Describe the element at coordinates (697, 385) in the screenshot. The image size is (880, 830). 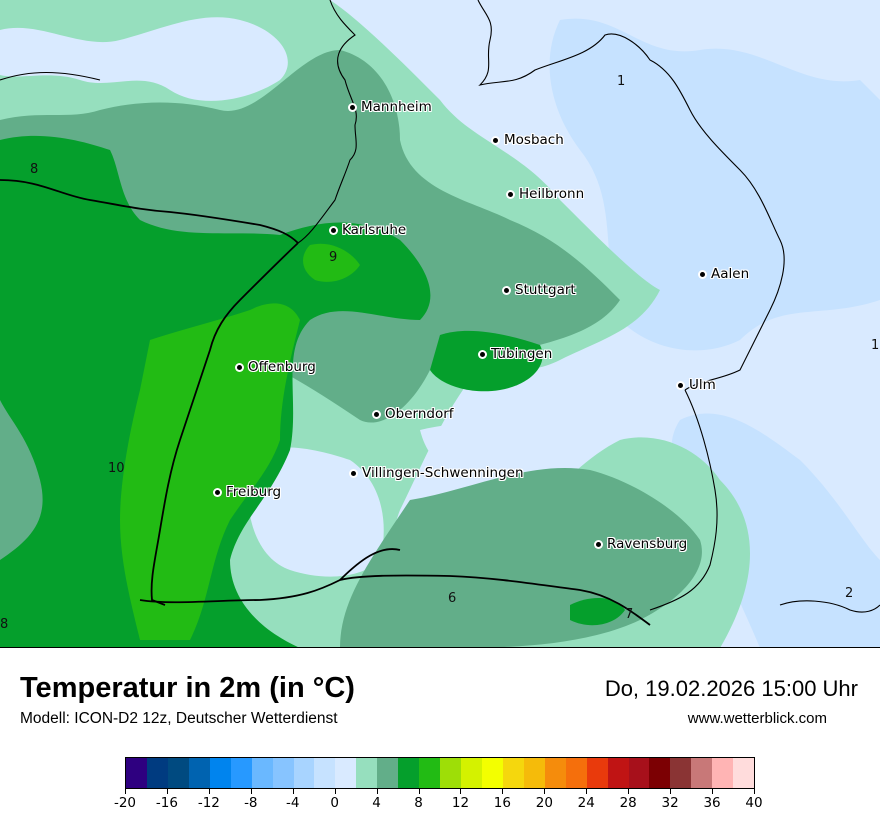
I see `city-label-ulm: Ulm` at that location.